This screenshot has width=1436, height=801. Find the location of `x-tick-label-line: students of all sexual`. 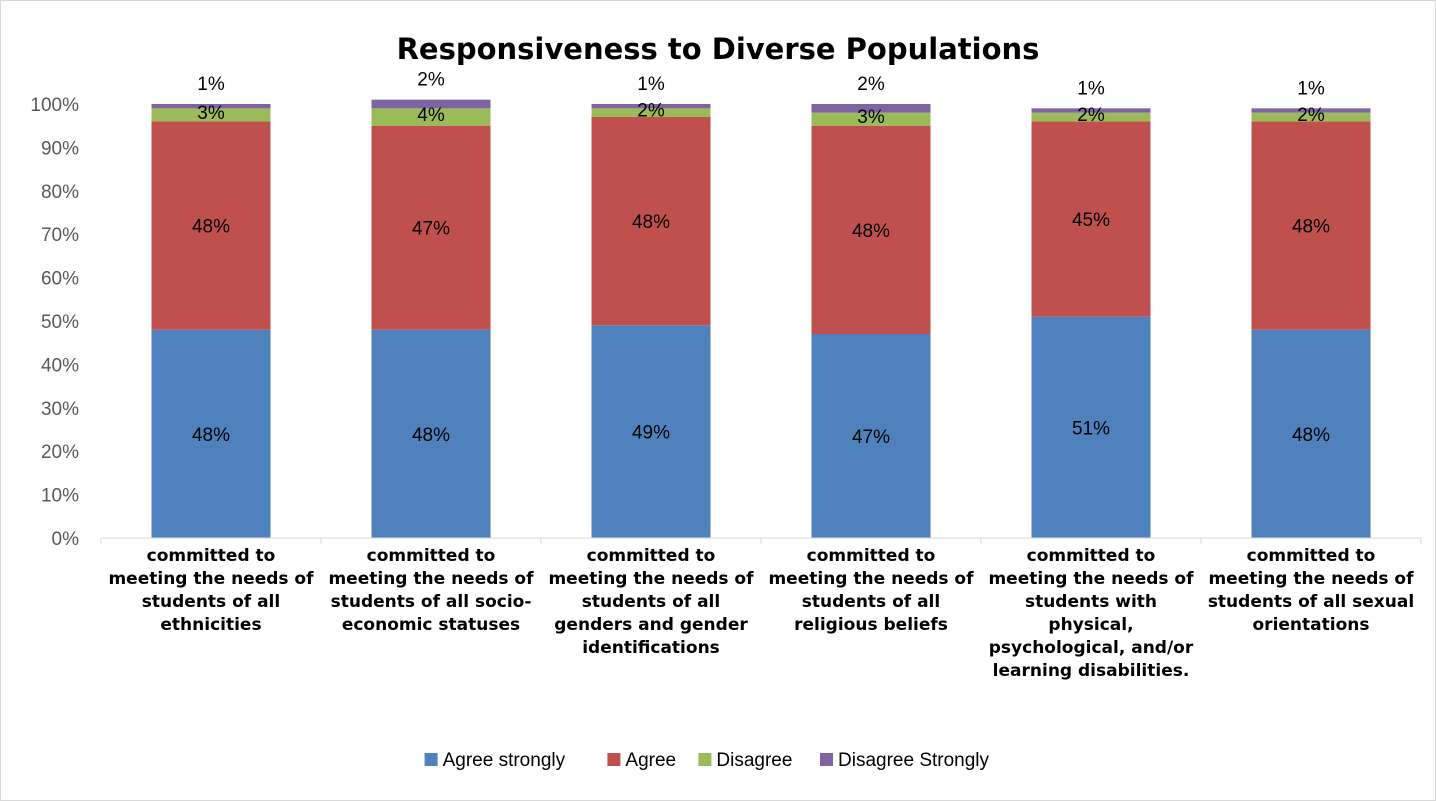

x-tick-label-line: students of all sexual is located at coordinates (1311, 602).